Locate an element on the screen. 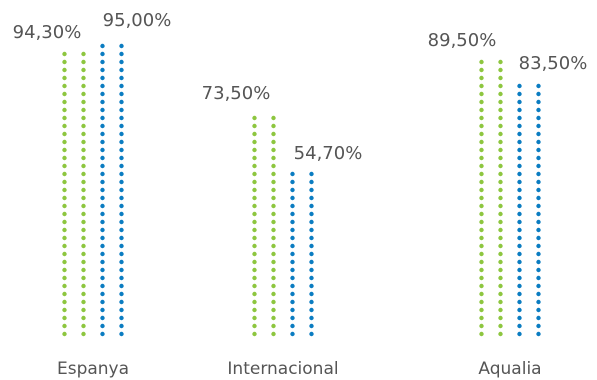 This screenshot has width=597, height=380. value-label-espanya-series-1: 94,30% is located at coordinates (47, 32).